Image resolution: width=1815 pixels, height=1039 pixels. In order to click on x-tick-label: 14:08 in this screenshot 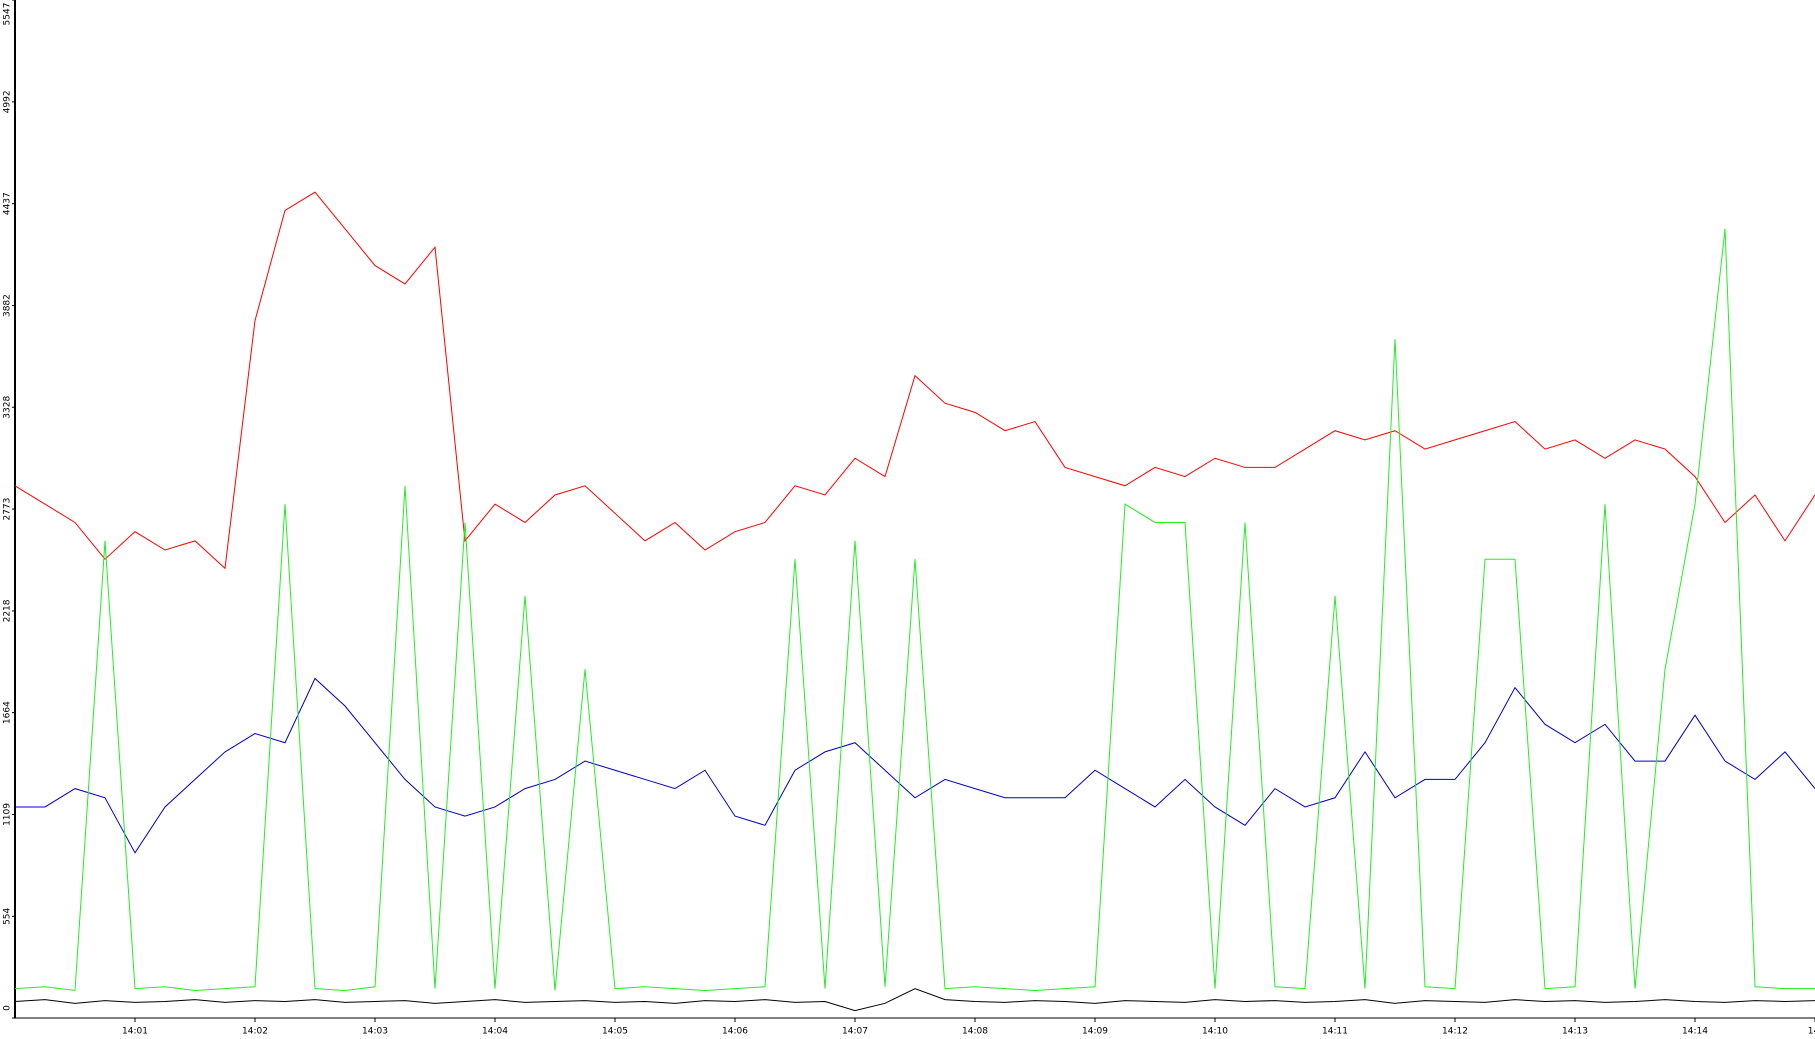, I will do `click(975, 1032)`.